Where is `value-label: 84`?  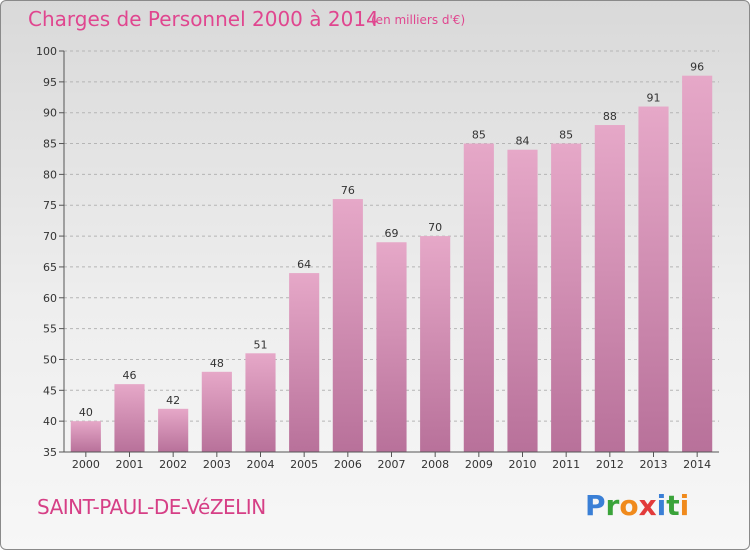
value-label: 84 is located at coordinates (523, 141).